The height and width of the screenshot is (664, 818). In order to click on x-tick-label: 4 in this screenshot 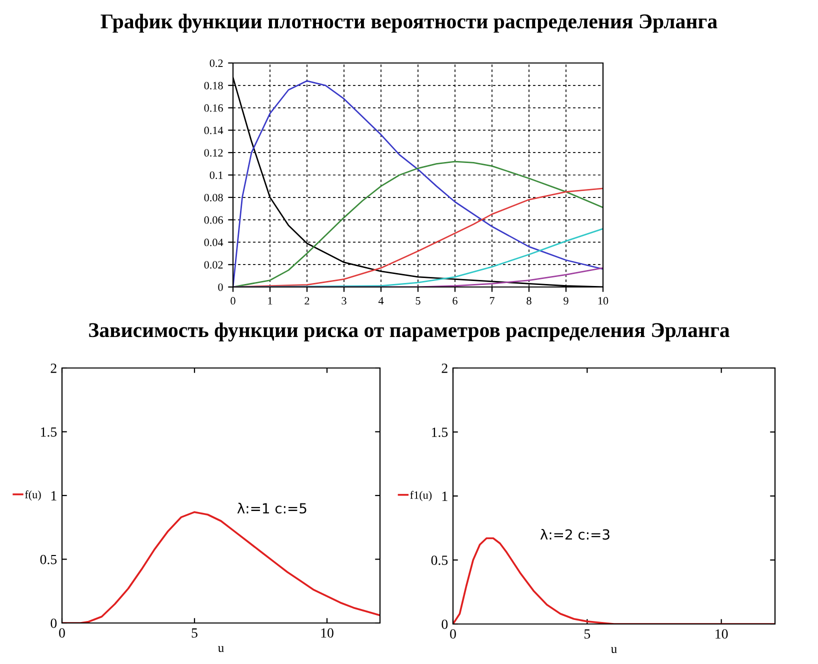, I will do `click(381, 300)`.